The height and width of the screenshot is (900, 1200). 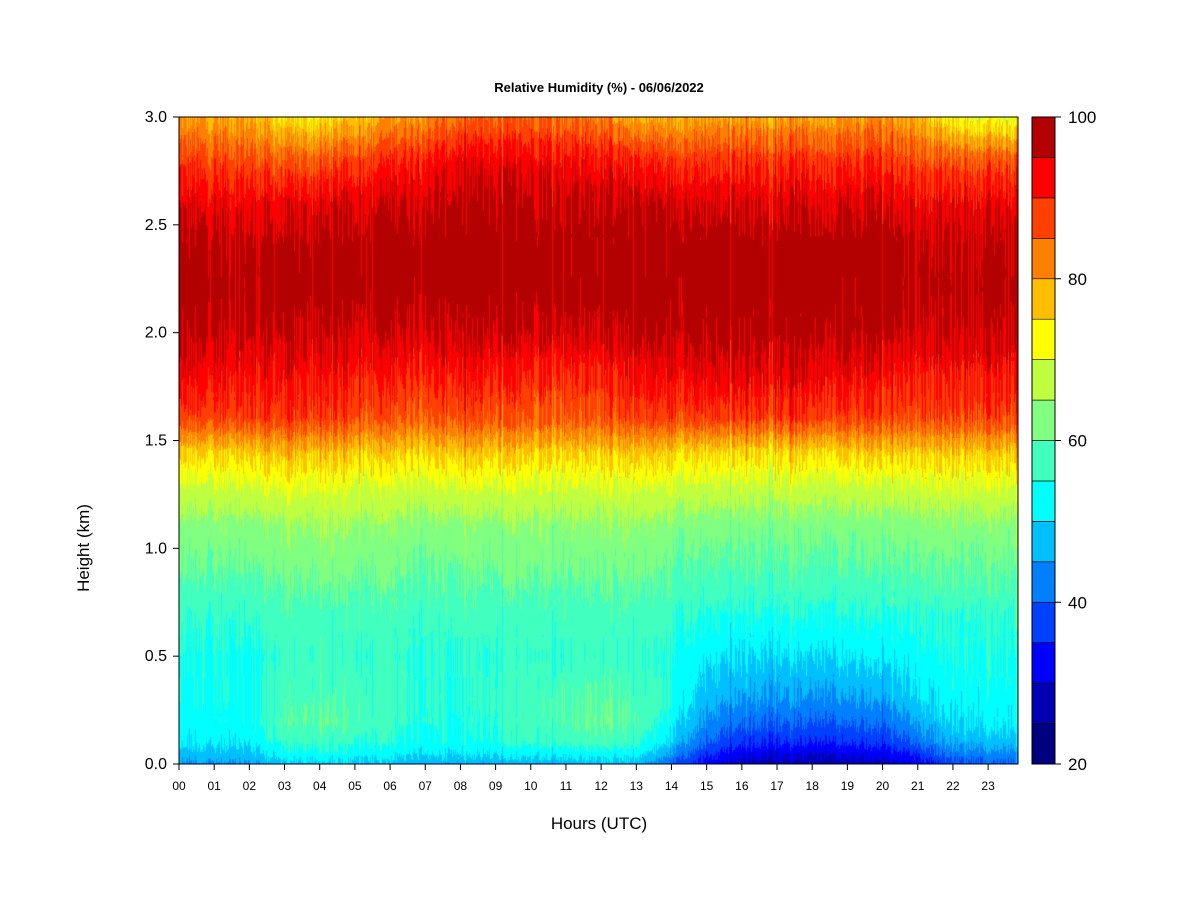 What do you see at coordinates (1077, 764) in the screenshot?
I see `colorbar-tick-label: 20` at bounding box center [1077, 764].